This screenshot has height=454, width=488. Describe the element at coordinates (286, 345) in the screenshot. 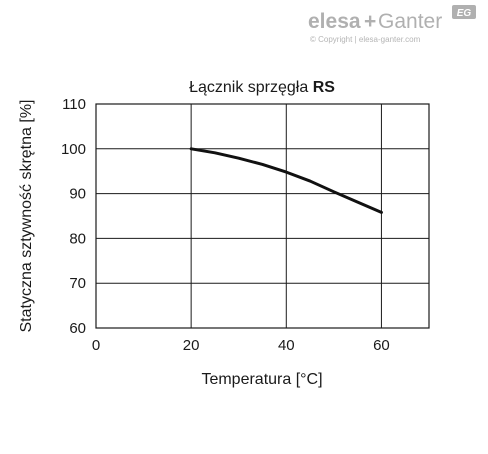

I see `x-tick-label: 40` at that location.